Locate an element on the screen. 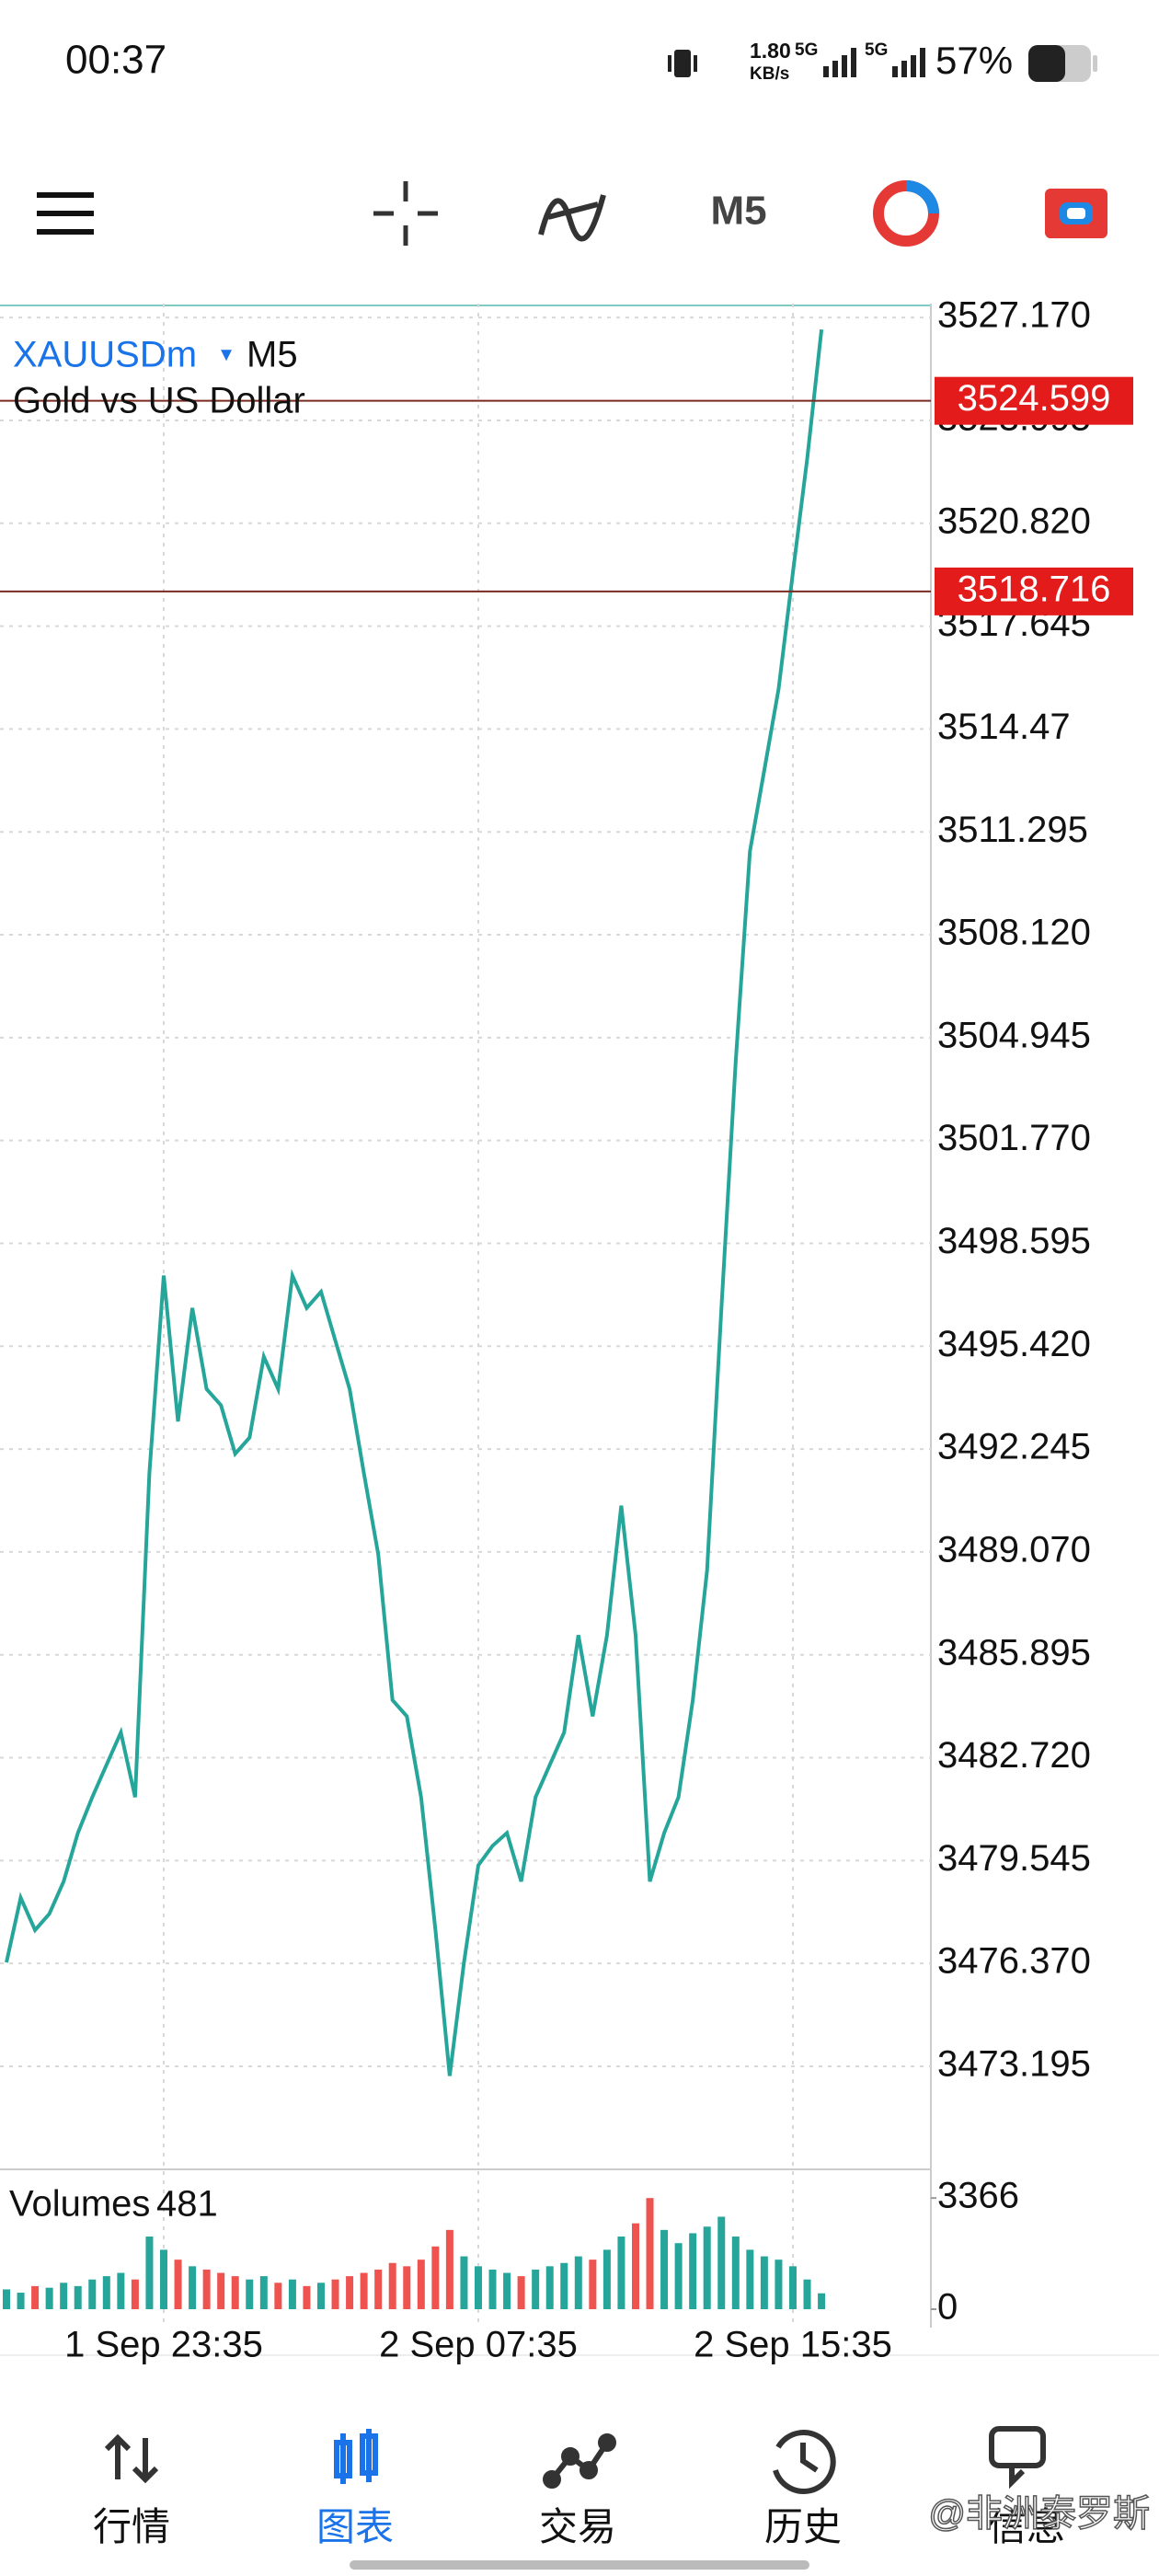 This screenshot has width=1159, height=2576. net-speed: 1.80 is located at coordinates (770, 51).